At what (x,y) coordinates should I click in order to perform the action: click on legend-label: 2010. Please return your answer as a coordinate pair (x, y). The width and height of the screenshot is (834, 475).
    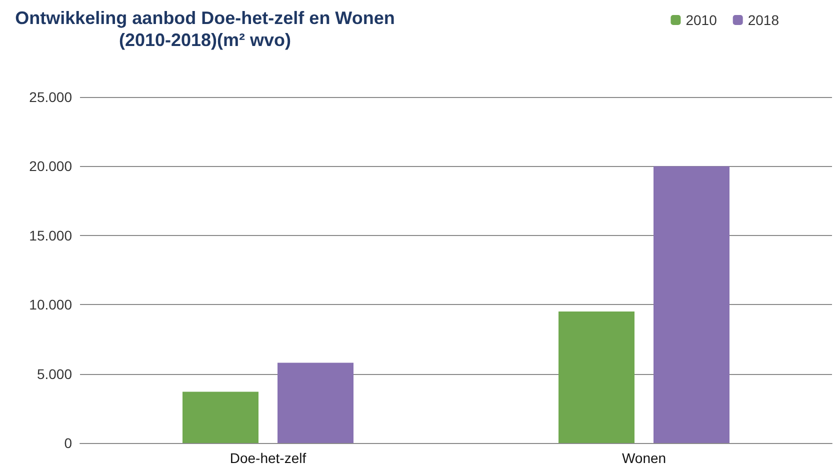
    Looking at the image, I should click on (702, 20).